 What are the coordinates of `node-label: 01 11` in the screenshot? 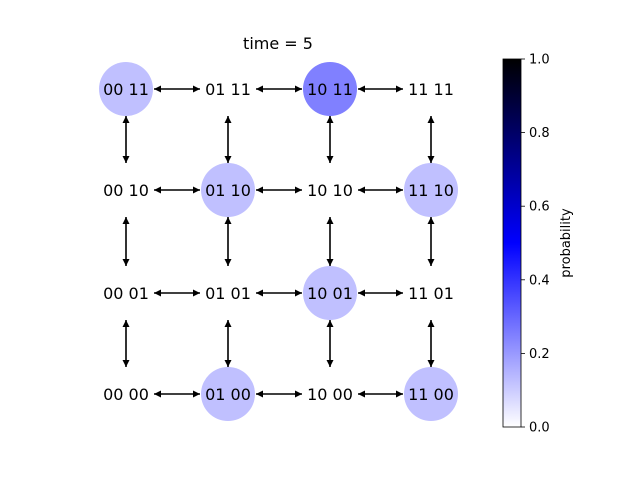 It's located at (228, 89).